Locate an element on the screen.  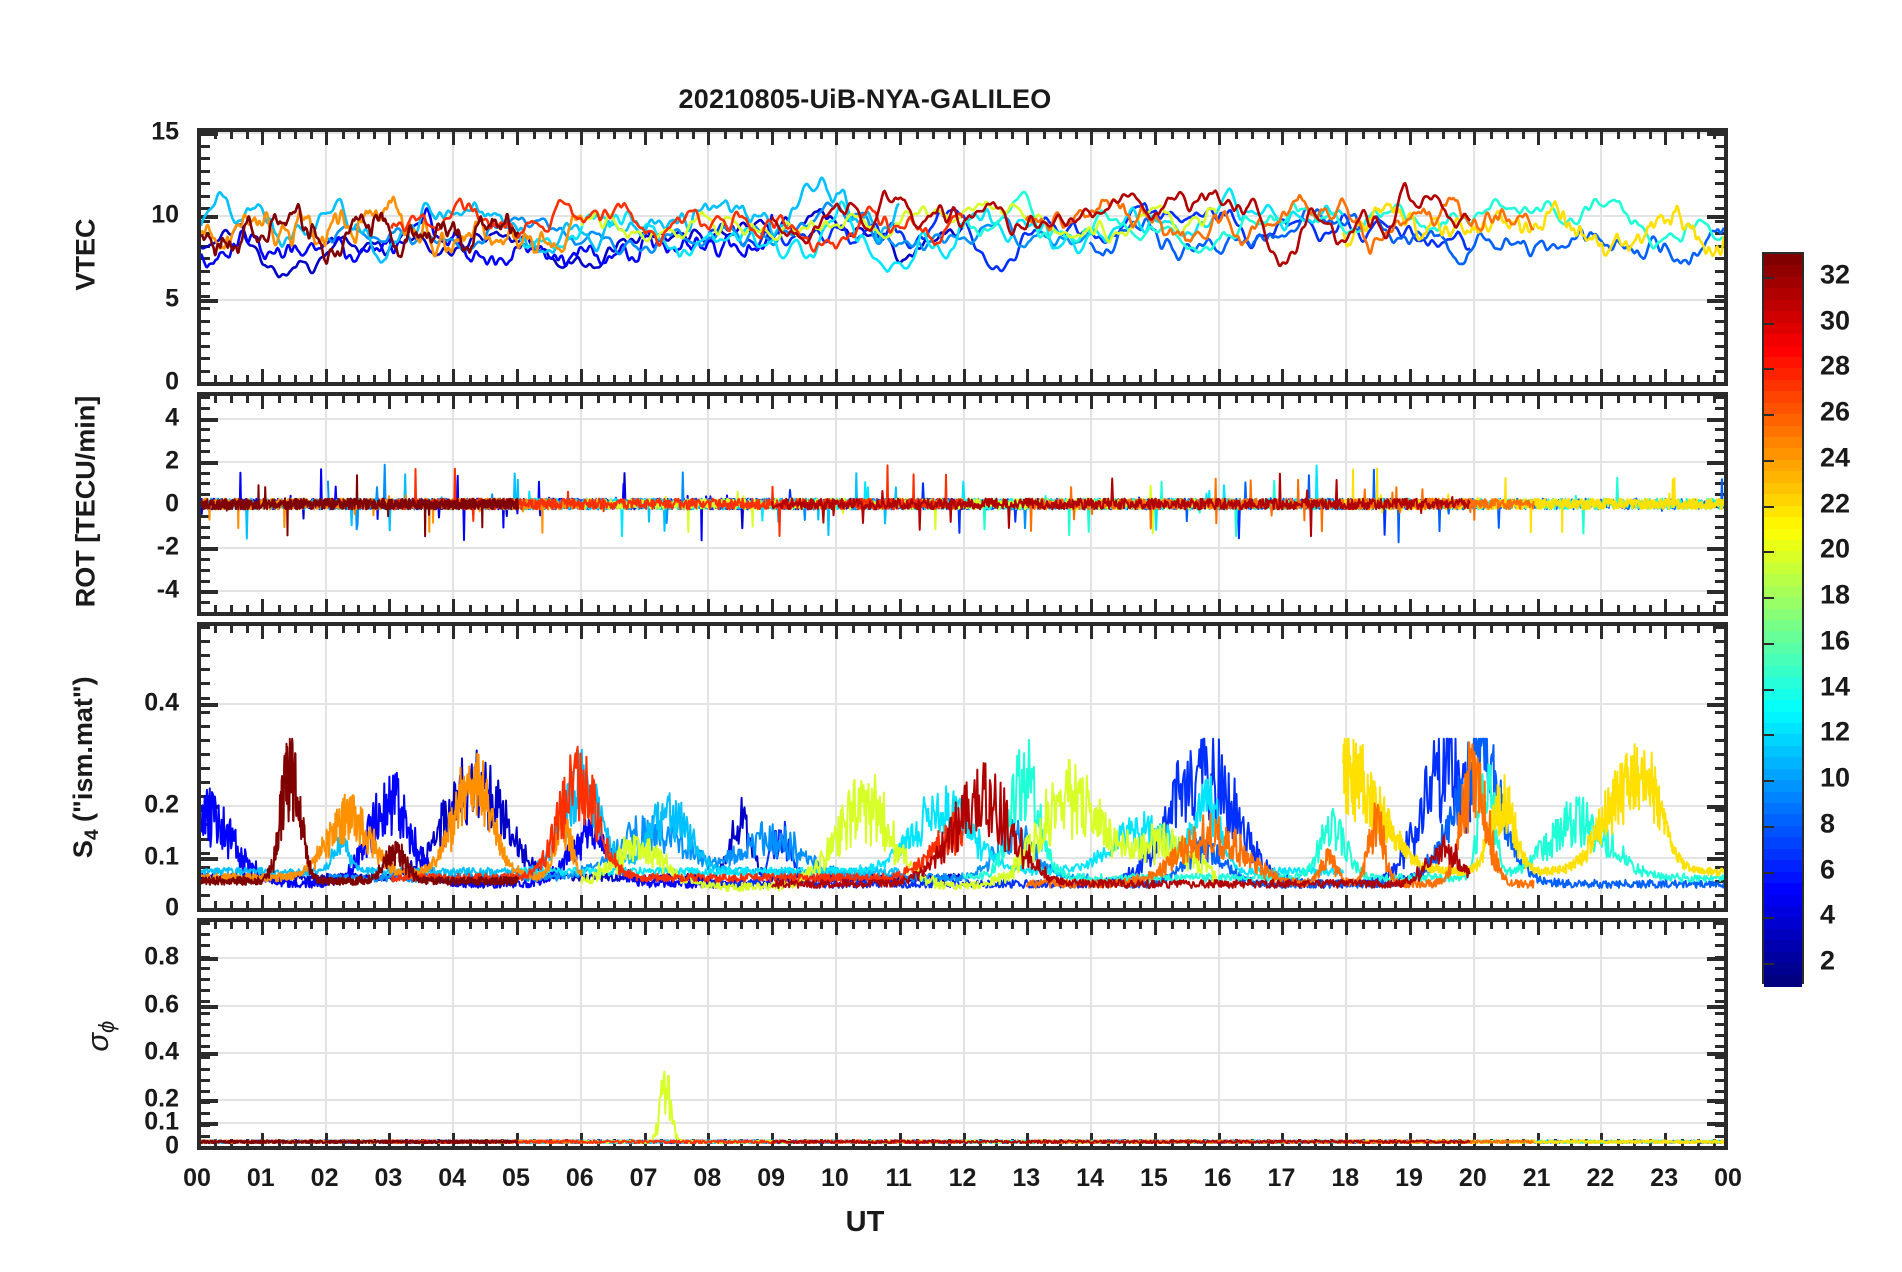
xtick-label: 21 is located at coordinates (1536, 1178).